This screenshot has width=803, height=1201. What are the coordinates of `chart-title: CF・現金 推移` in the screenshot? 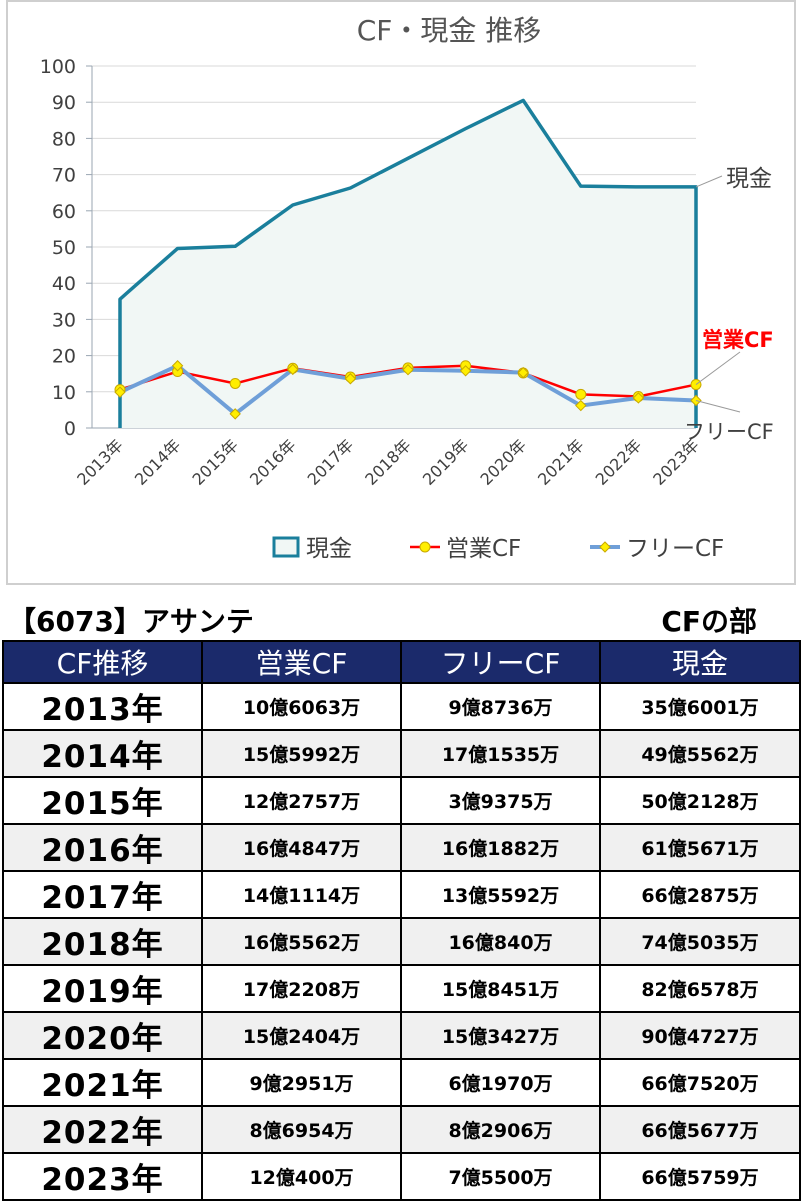 It's located at (449, 30).